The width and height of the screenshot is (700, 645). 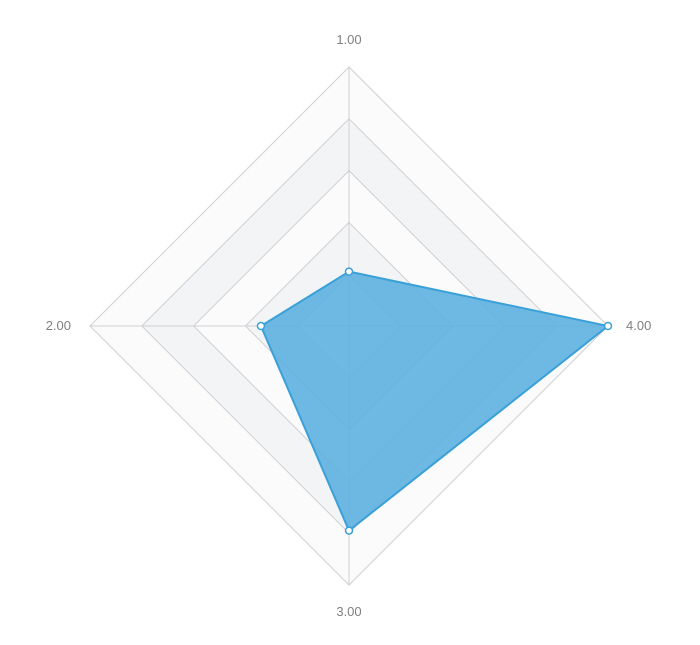 I want to click on radar-indicator-label-3: 3.00, so click(x=348, y=611).